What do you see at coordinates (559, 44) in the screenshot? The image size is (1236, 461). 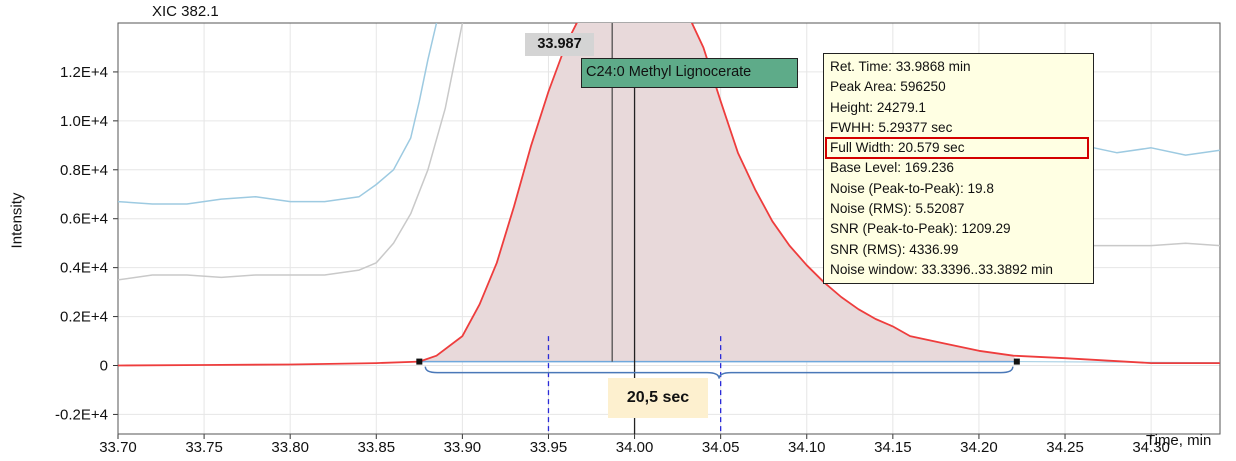 I see `retention-time-label: 33.987` at bounding box center [559, 44].